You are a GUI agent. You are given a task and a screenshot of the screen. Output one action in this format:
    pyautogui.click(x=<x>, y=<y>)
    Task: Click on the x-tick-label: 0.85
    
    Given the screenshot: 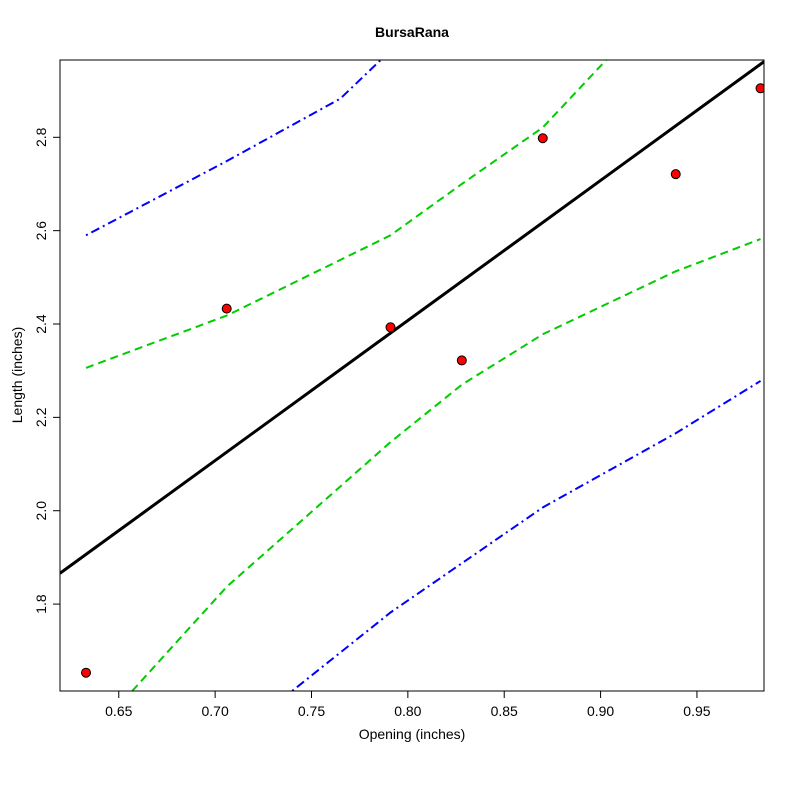 What is the action you would take?
    pyautogui.click(x=504, y=711)
    